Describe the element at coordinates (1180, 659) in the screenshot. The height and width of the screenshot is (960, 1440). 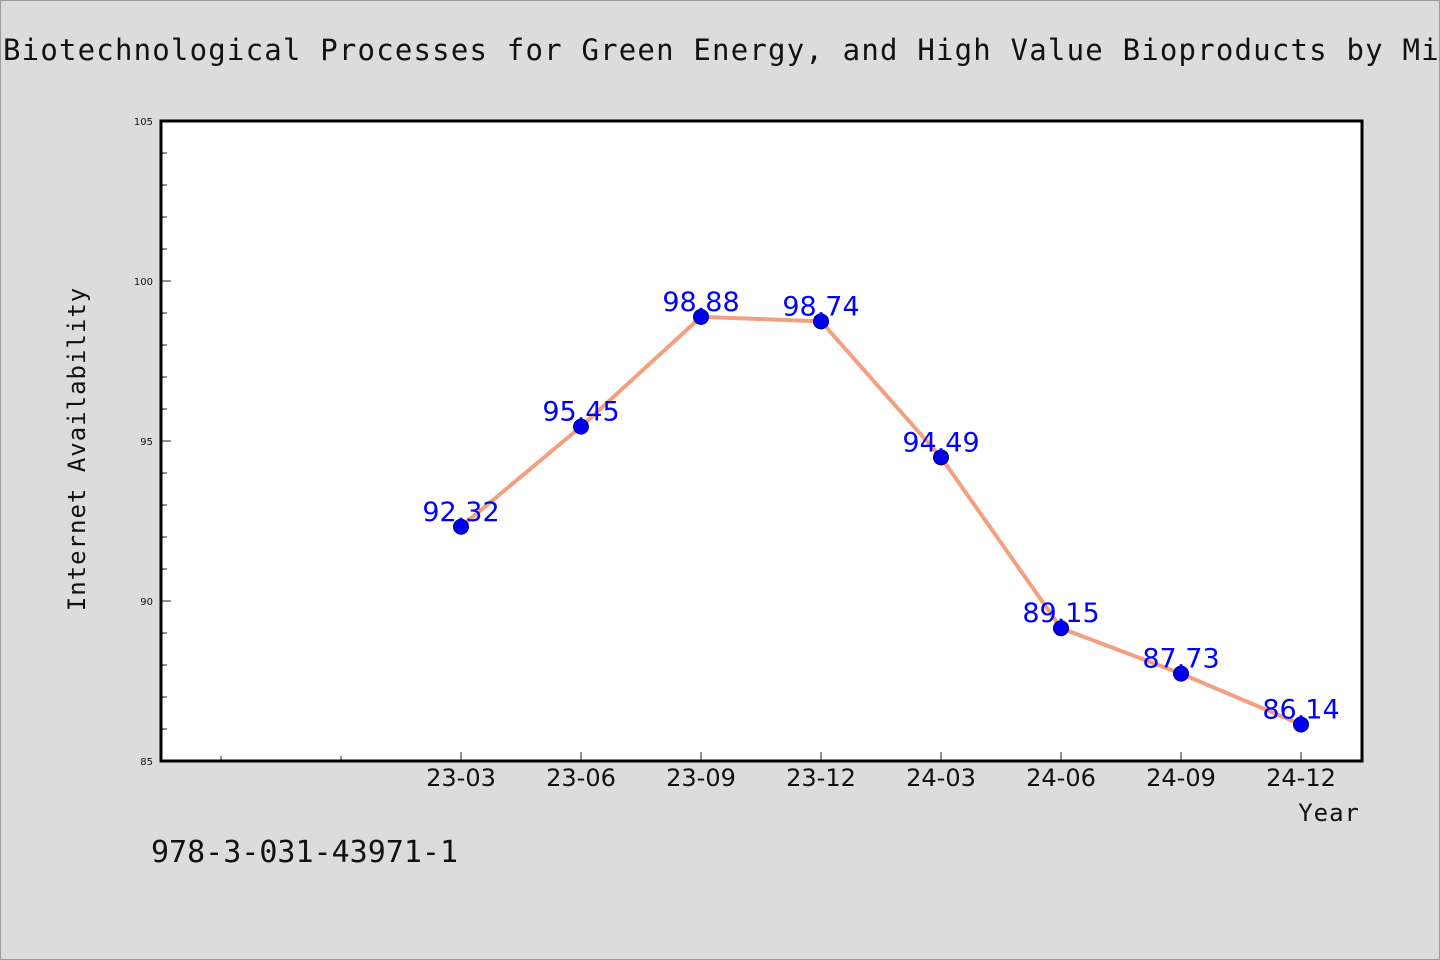
I see `data-label: 87.73` at that location.